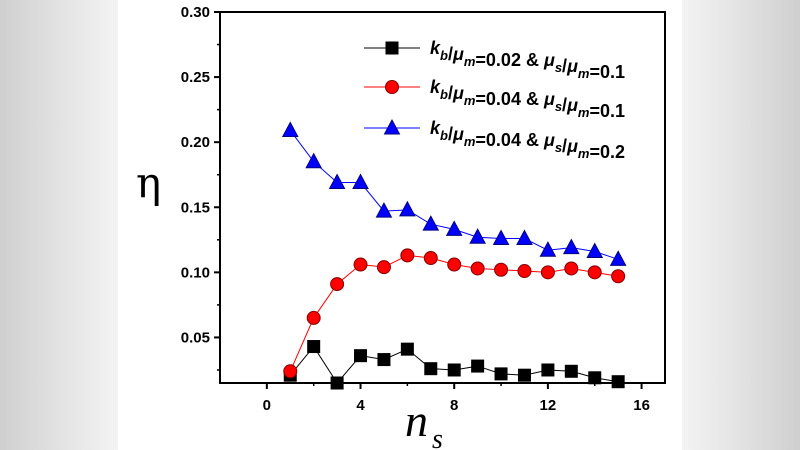  What do you see at coordinates (548, 405) in the screenshot?
I see `x-tick-label: 12` at bounding box center [548, 405].